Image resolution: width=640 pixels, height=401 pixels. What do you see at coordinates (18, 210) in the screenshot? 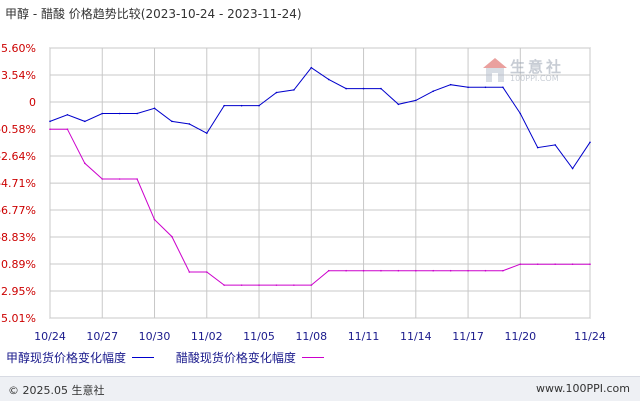
I see `y-tick-label: -6.77%` at bounding box center [18, 210].